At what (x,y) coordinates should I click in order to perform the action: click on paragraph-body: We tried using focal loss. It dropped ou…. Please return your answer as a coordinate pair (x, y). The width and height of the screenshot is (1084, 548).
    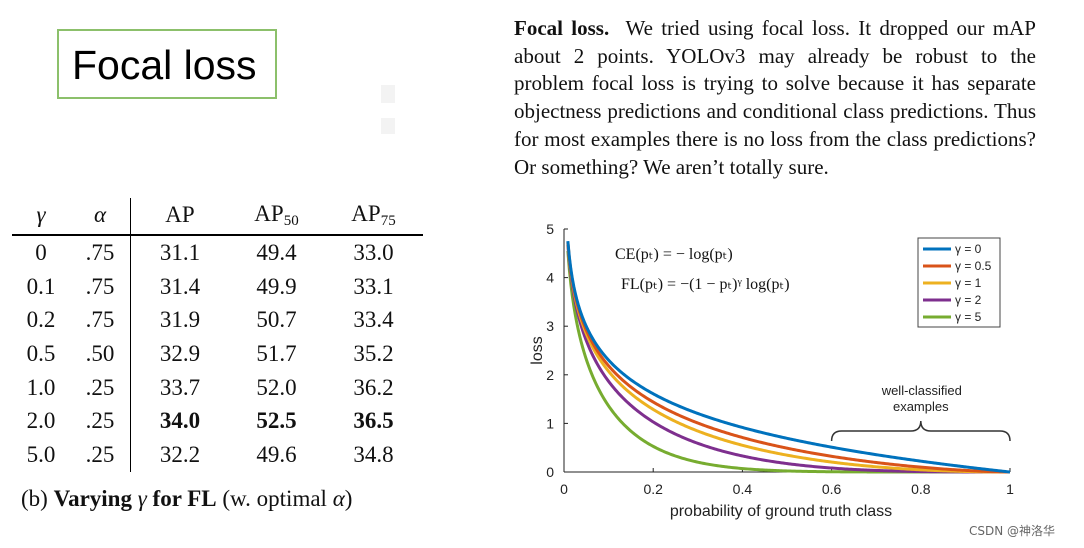
    Looking at the image, I should click on (775, 97).